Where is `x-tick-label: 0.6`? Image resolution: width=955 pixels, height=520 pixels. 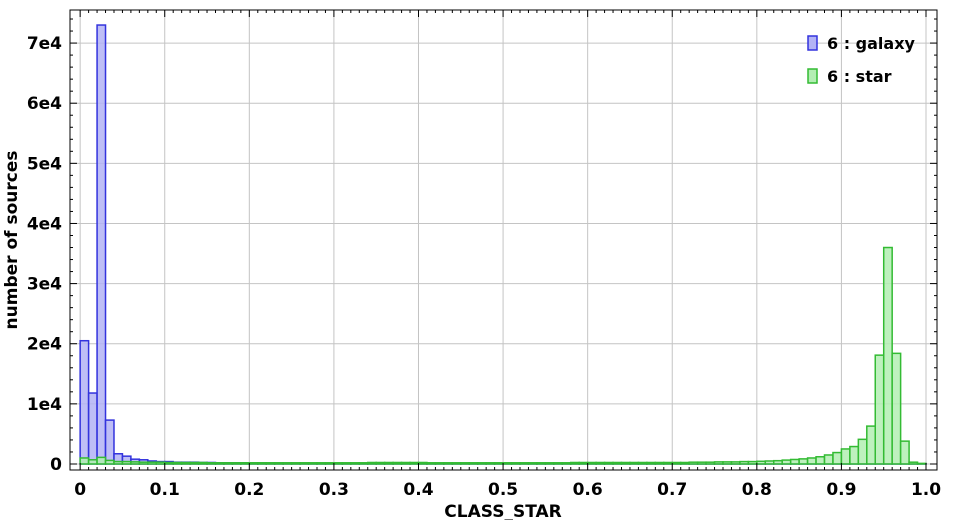
x-tick-label: 0.6 is located at coordinates (588, 490).